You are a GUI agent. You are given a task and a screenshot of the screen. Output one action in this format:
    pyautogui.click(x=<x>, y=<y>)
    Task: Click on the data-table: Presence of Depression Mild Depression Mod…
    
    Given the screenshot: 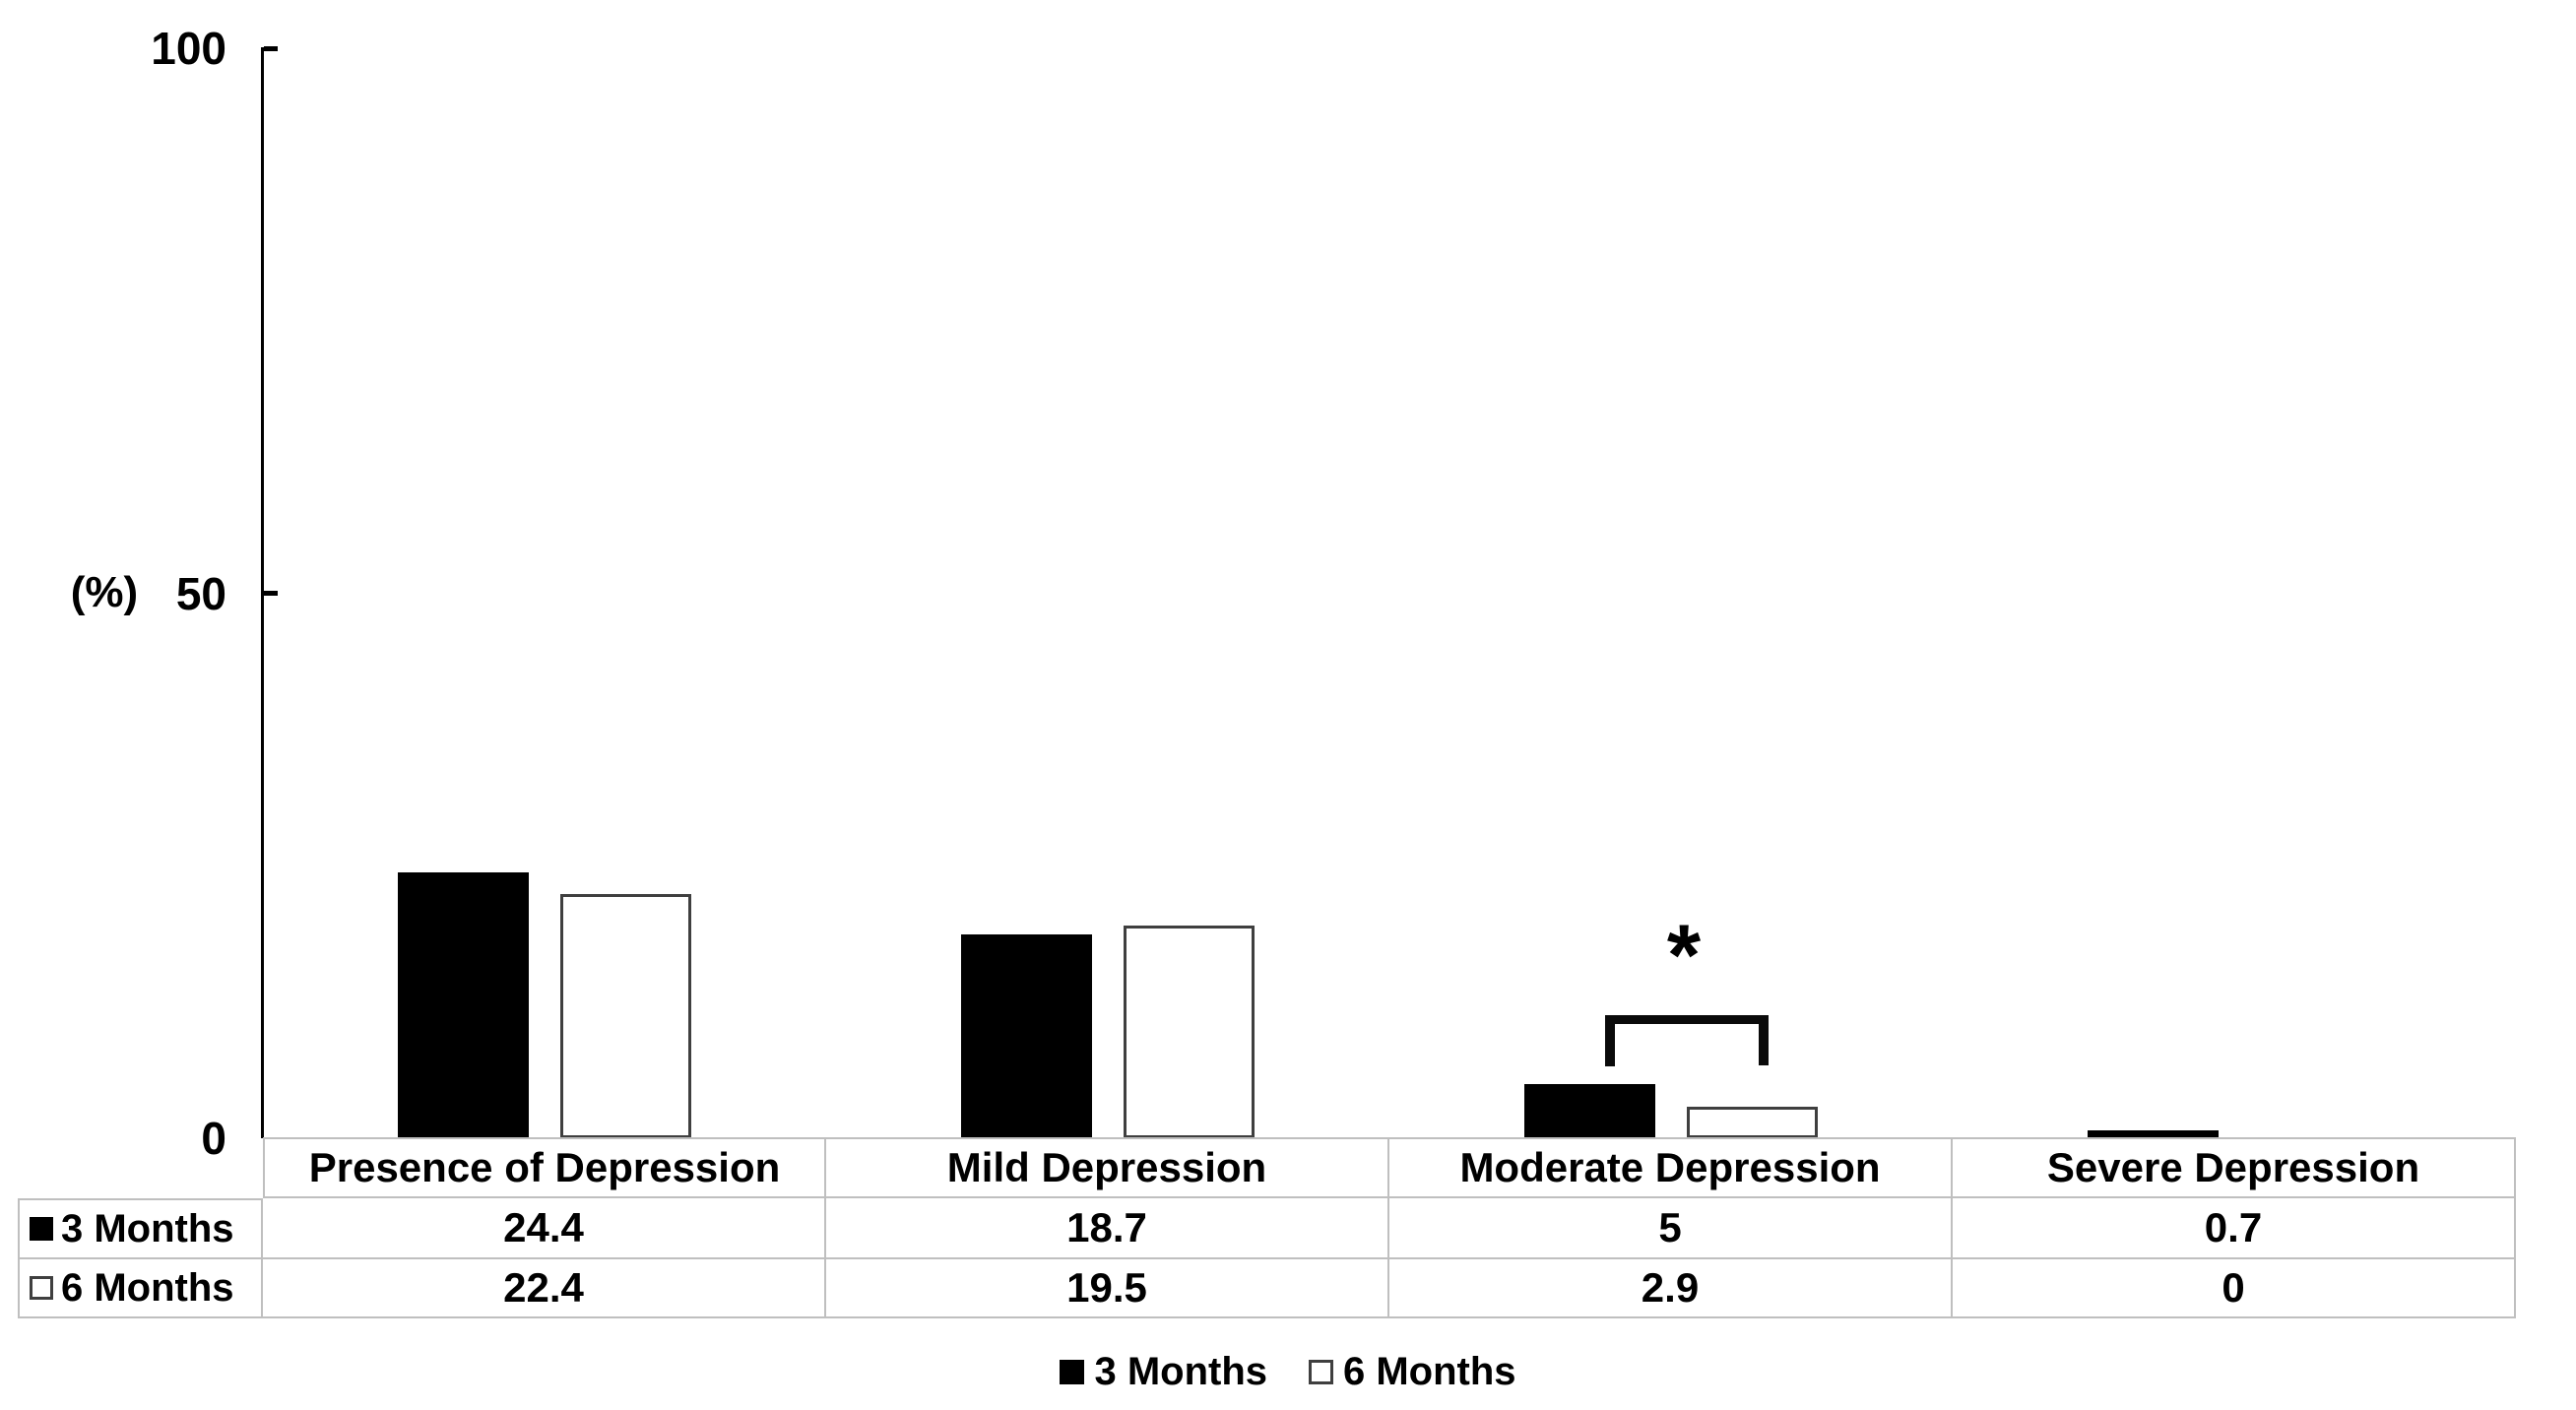 What is the action you would take?
    pyautogui.click(x=1267, y=1227)
    